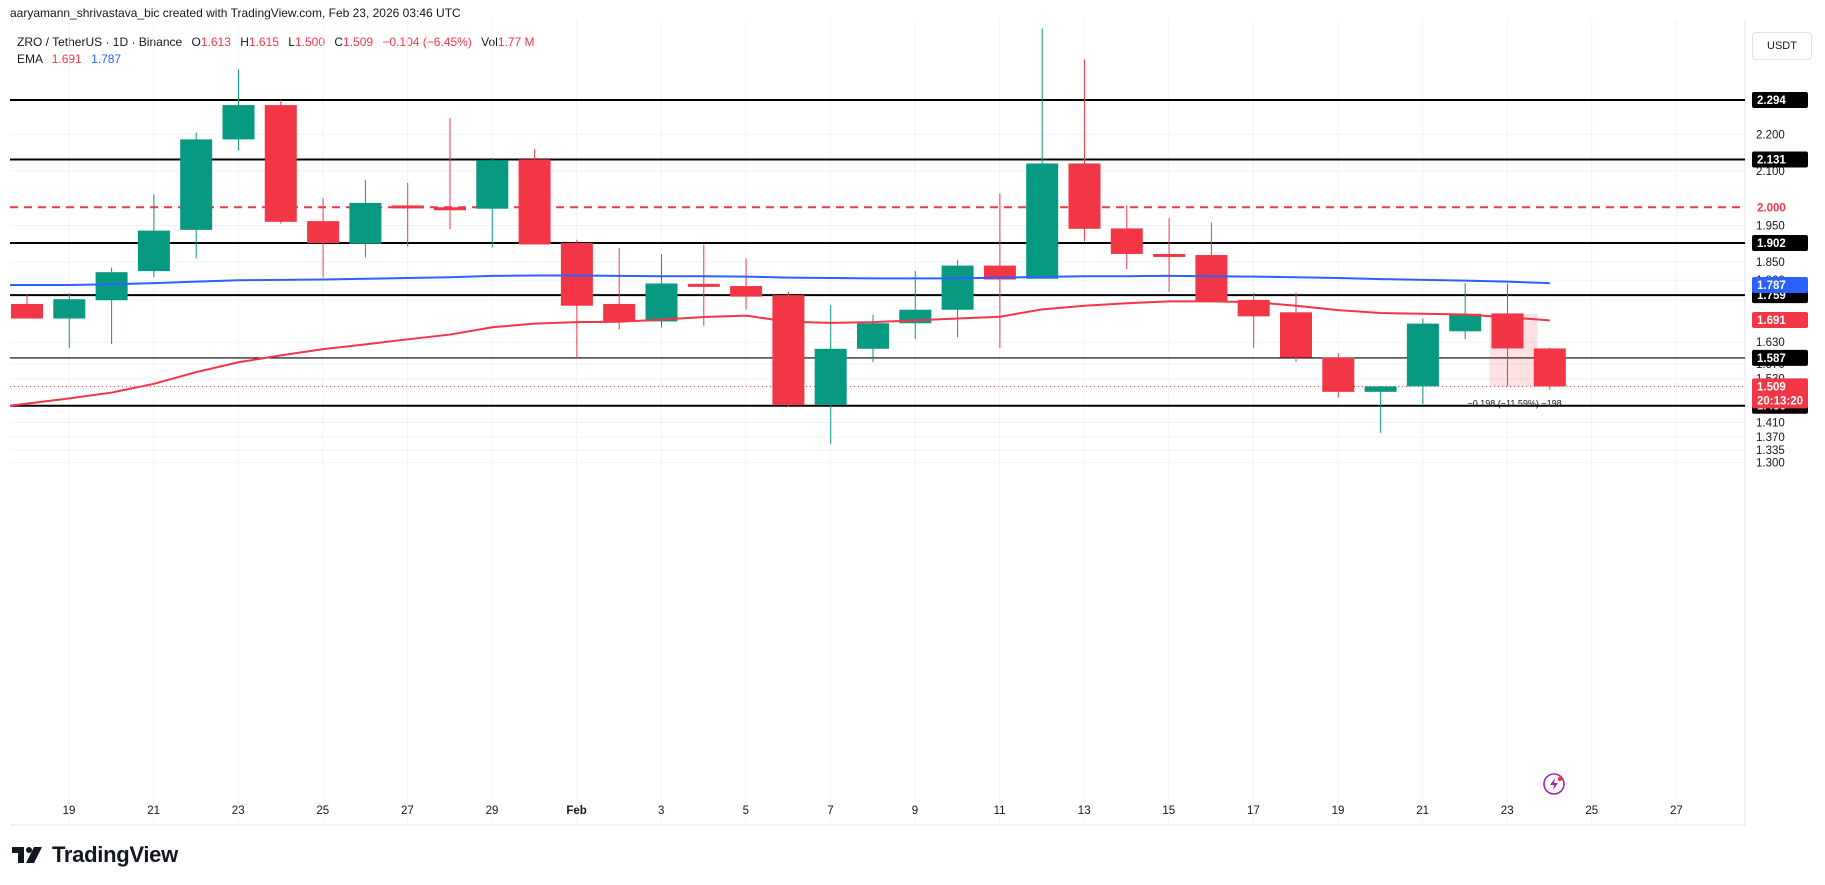 This screenshot has height=885, width=1825. Describe the element at coordinates (196, 42) in the screenshot. I see `open-label: O` at that location.